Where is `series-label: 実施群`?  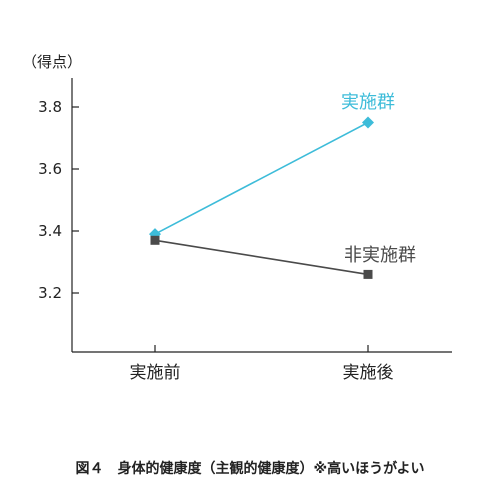
series-label: 実施群 is located at coordinates (368, 102).